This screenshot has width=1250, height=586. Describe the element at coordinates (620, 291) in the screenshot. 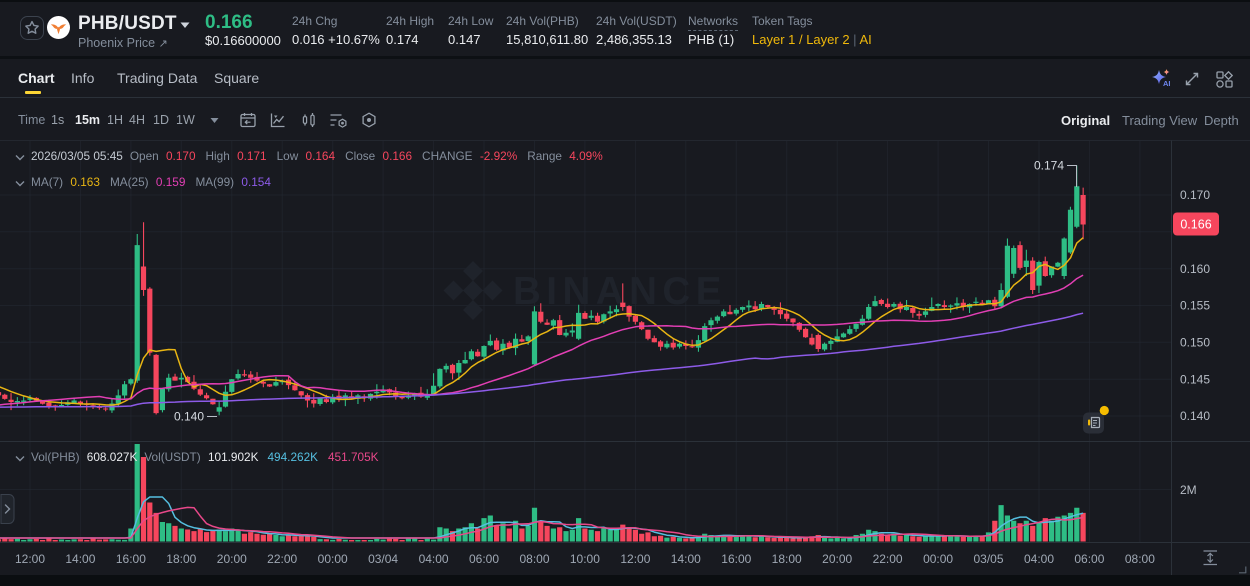

I see `svg-text: BINANCE` at that location.